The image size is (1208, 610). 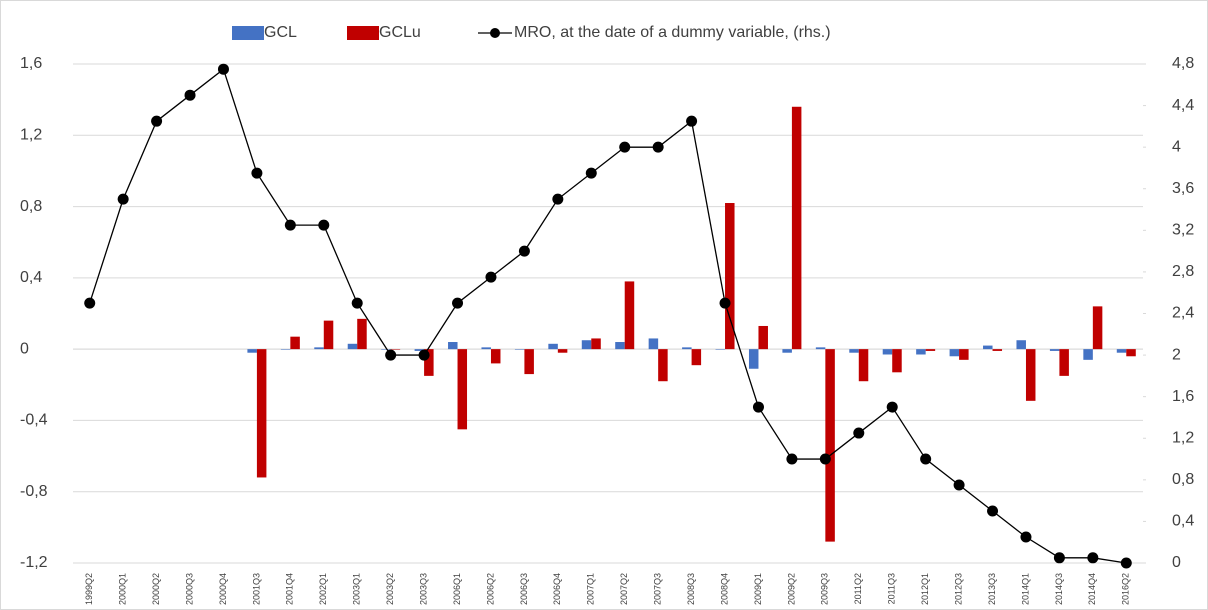 I want to click on x-tick-label: 2014Q4, so click(x=1092, y=589).